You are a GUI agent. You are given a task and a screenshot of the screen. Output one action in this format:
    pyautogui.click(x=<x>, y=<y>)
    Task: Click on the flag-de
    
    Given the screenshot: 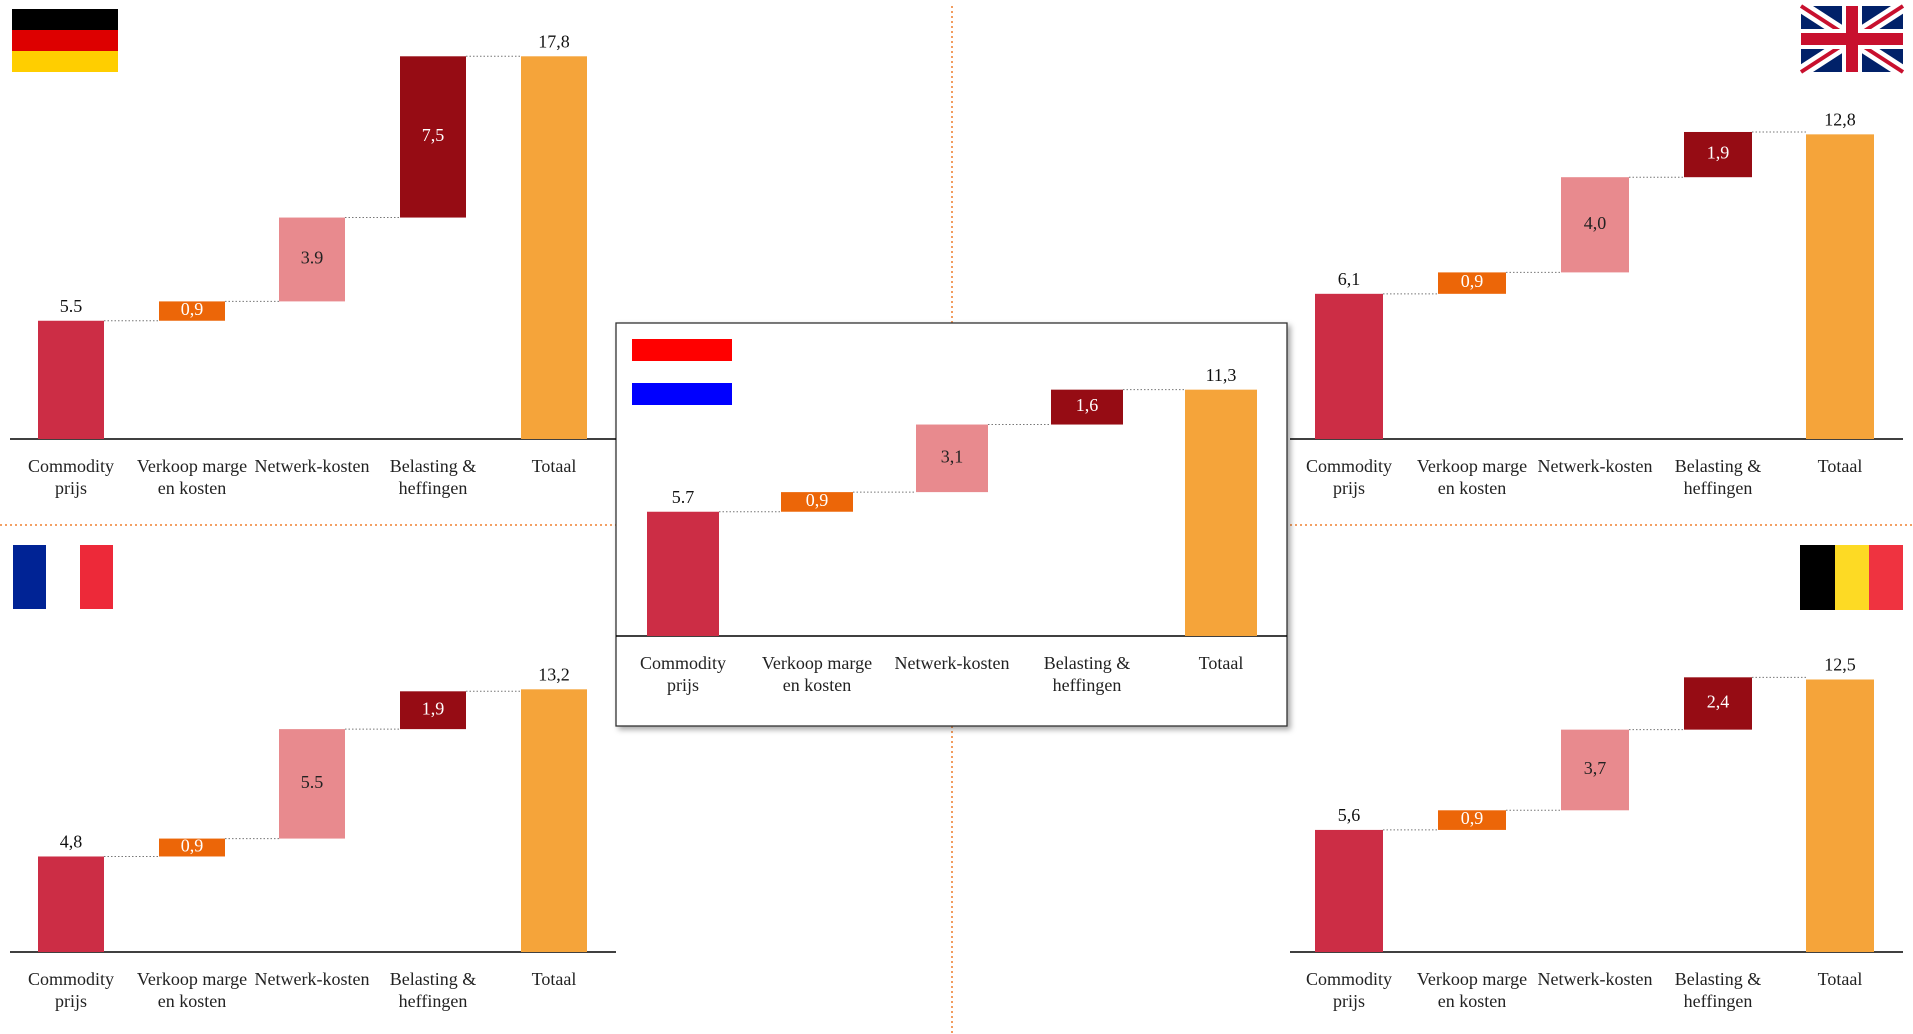 What is the action you would take?
    pyautogui.click(x=65, y=40)
    